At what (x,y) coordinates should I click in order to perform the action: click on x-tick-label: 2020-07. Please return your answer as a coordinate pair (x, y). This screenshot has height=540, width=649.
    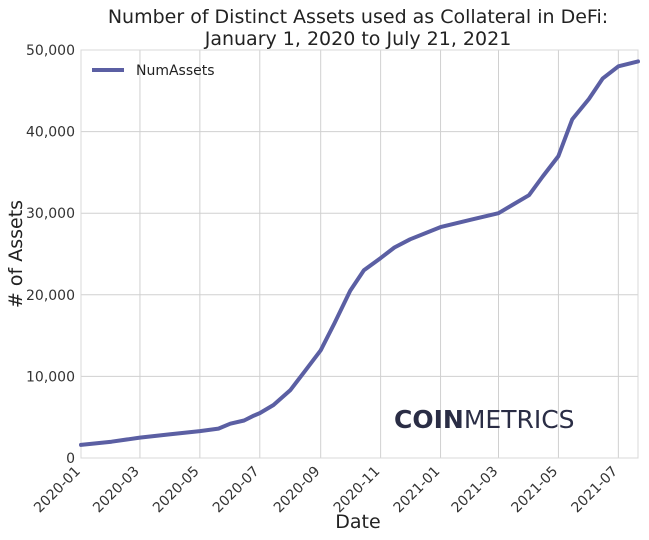
    Looking at the image, I should click on (236, 490).